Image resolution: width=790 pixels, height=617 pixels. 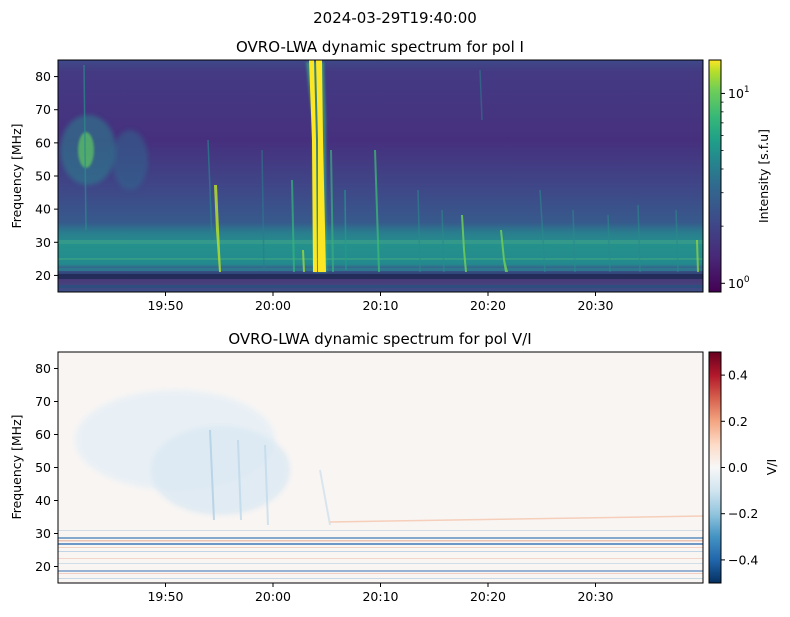 I want to click on colorbar: 0.4 0.2 0.0 −0.2 −0.4 V/I, so click(x=743, y=467).